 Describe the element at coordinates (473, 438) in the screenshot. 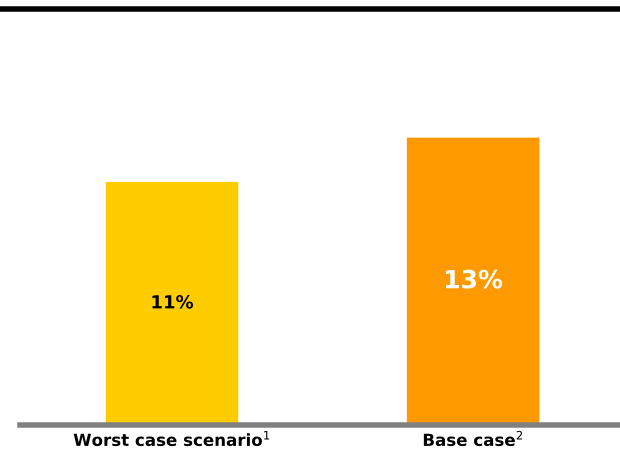

I see `x-tick-label: Base case$^{2}$` at that location.